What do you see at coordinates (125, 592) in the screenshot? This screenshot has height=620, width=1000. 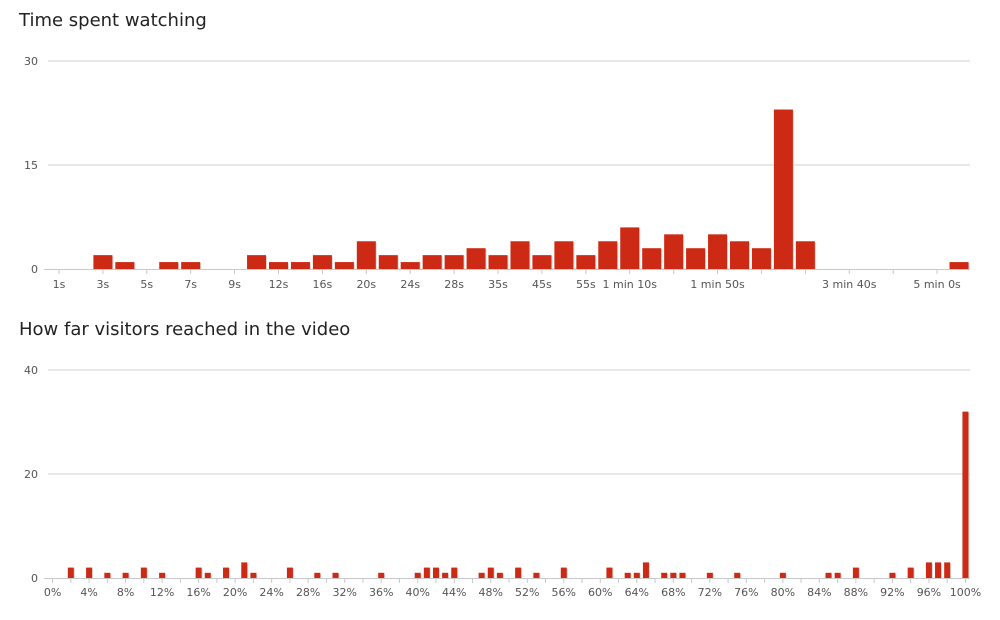 I see `x-tick-label: 8%` at bounding box center [125, 592].